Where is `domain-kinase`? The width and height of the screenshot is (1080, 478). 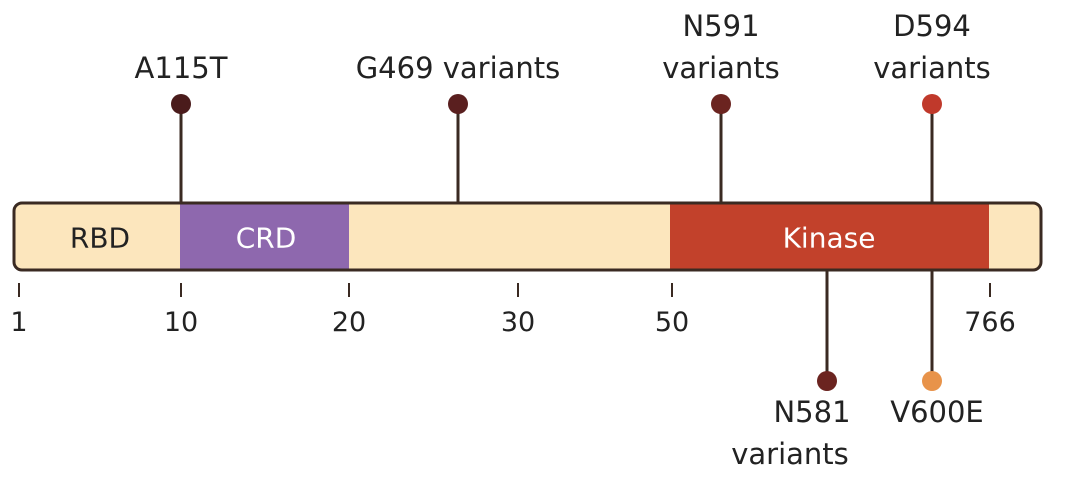 domain-kinase is located at coordinates (829, 236).